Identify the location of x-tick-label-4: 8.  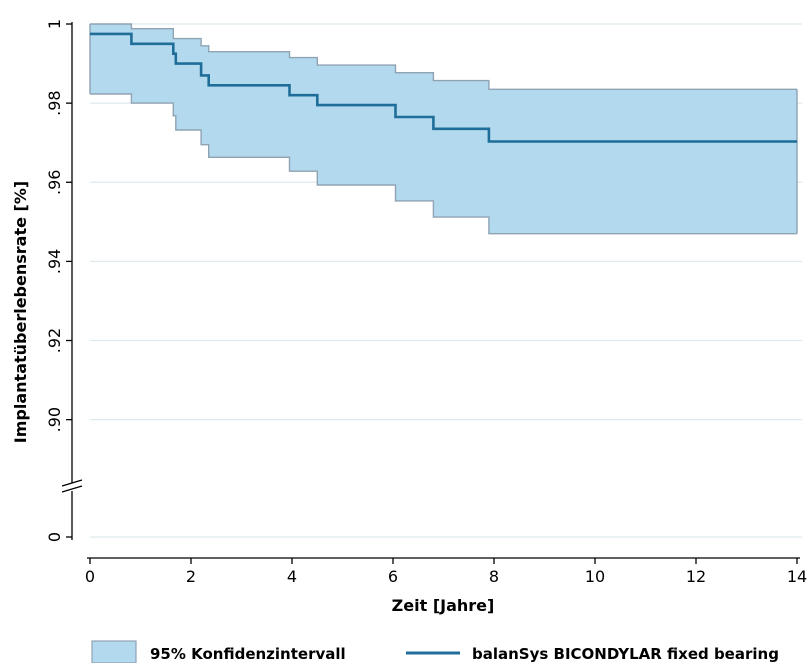
(494, 576).